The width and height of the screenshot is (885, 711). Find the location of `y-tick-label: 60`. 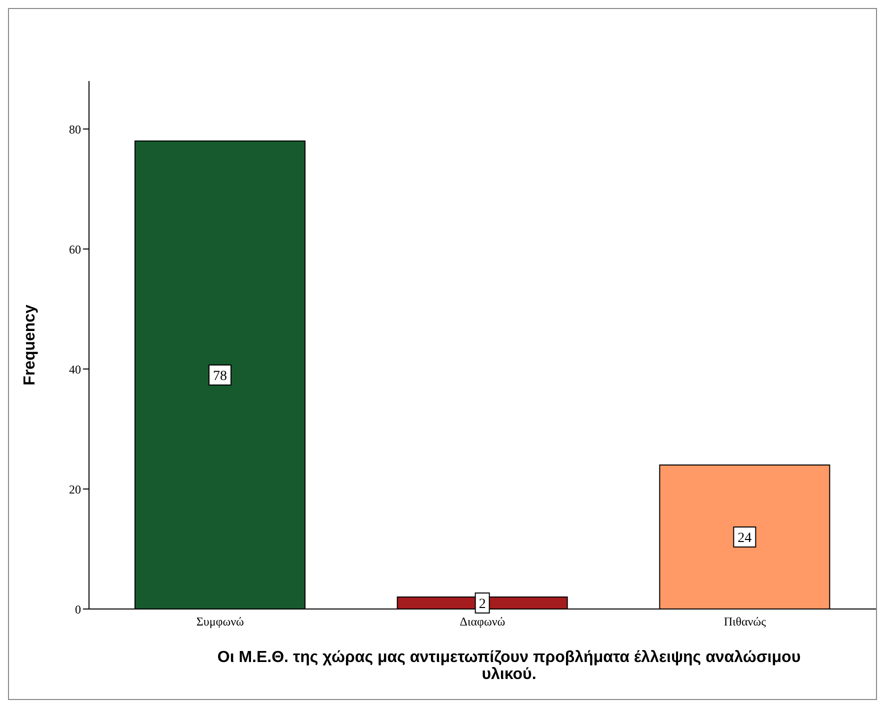

y-tick-label: 60 is located at coordinates (75, 249).